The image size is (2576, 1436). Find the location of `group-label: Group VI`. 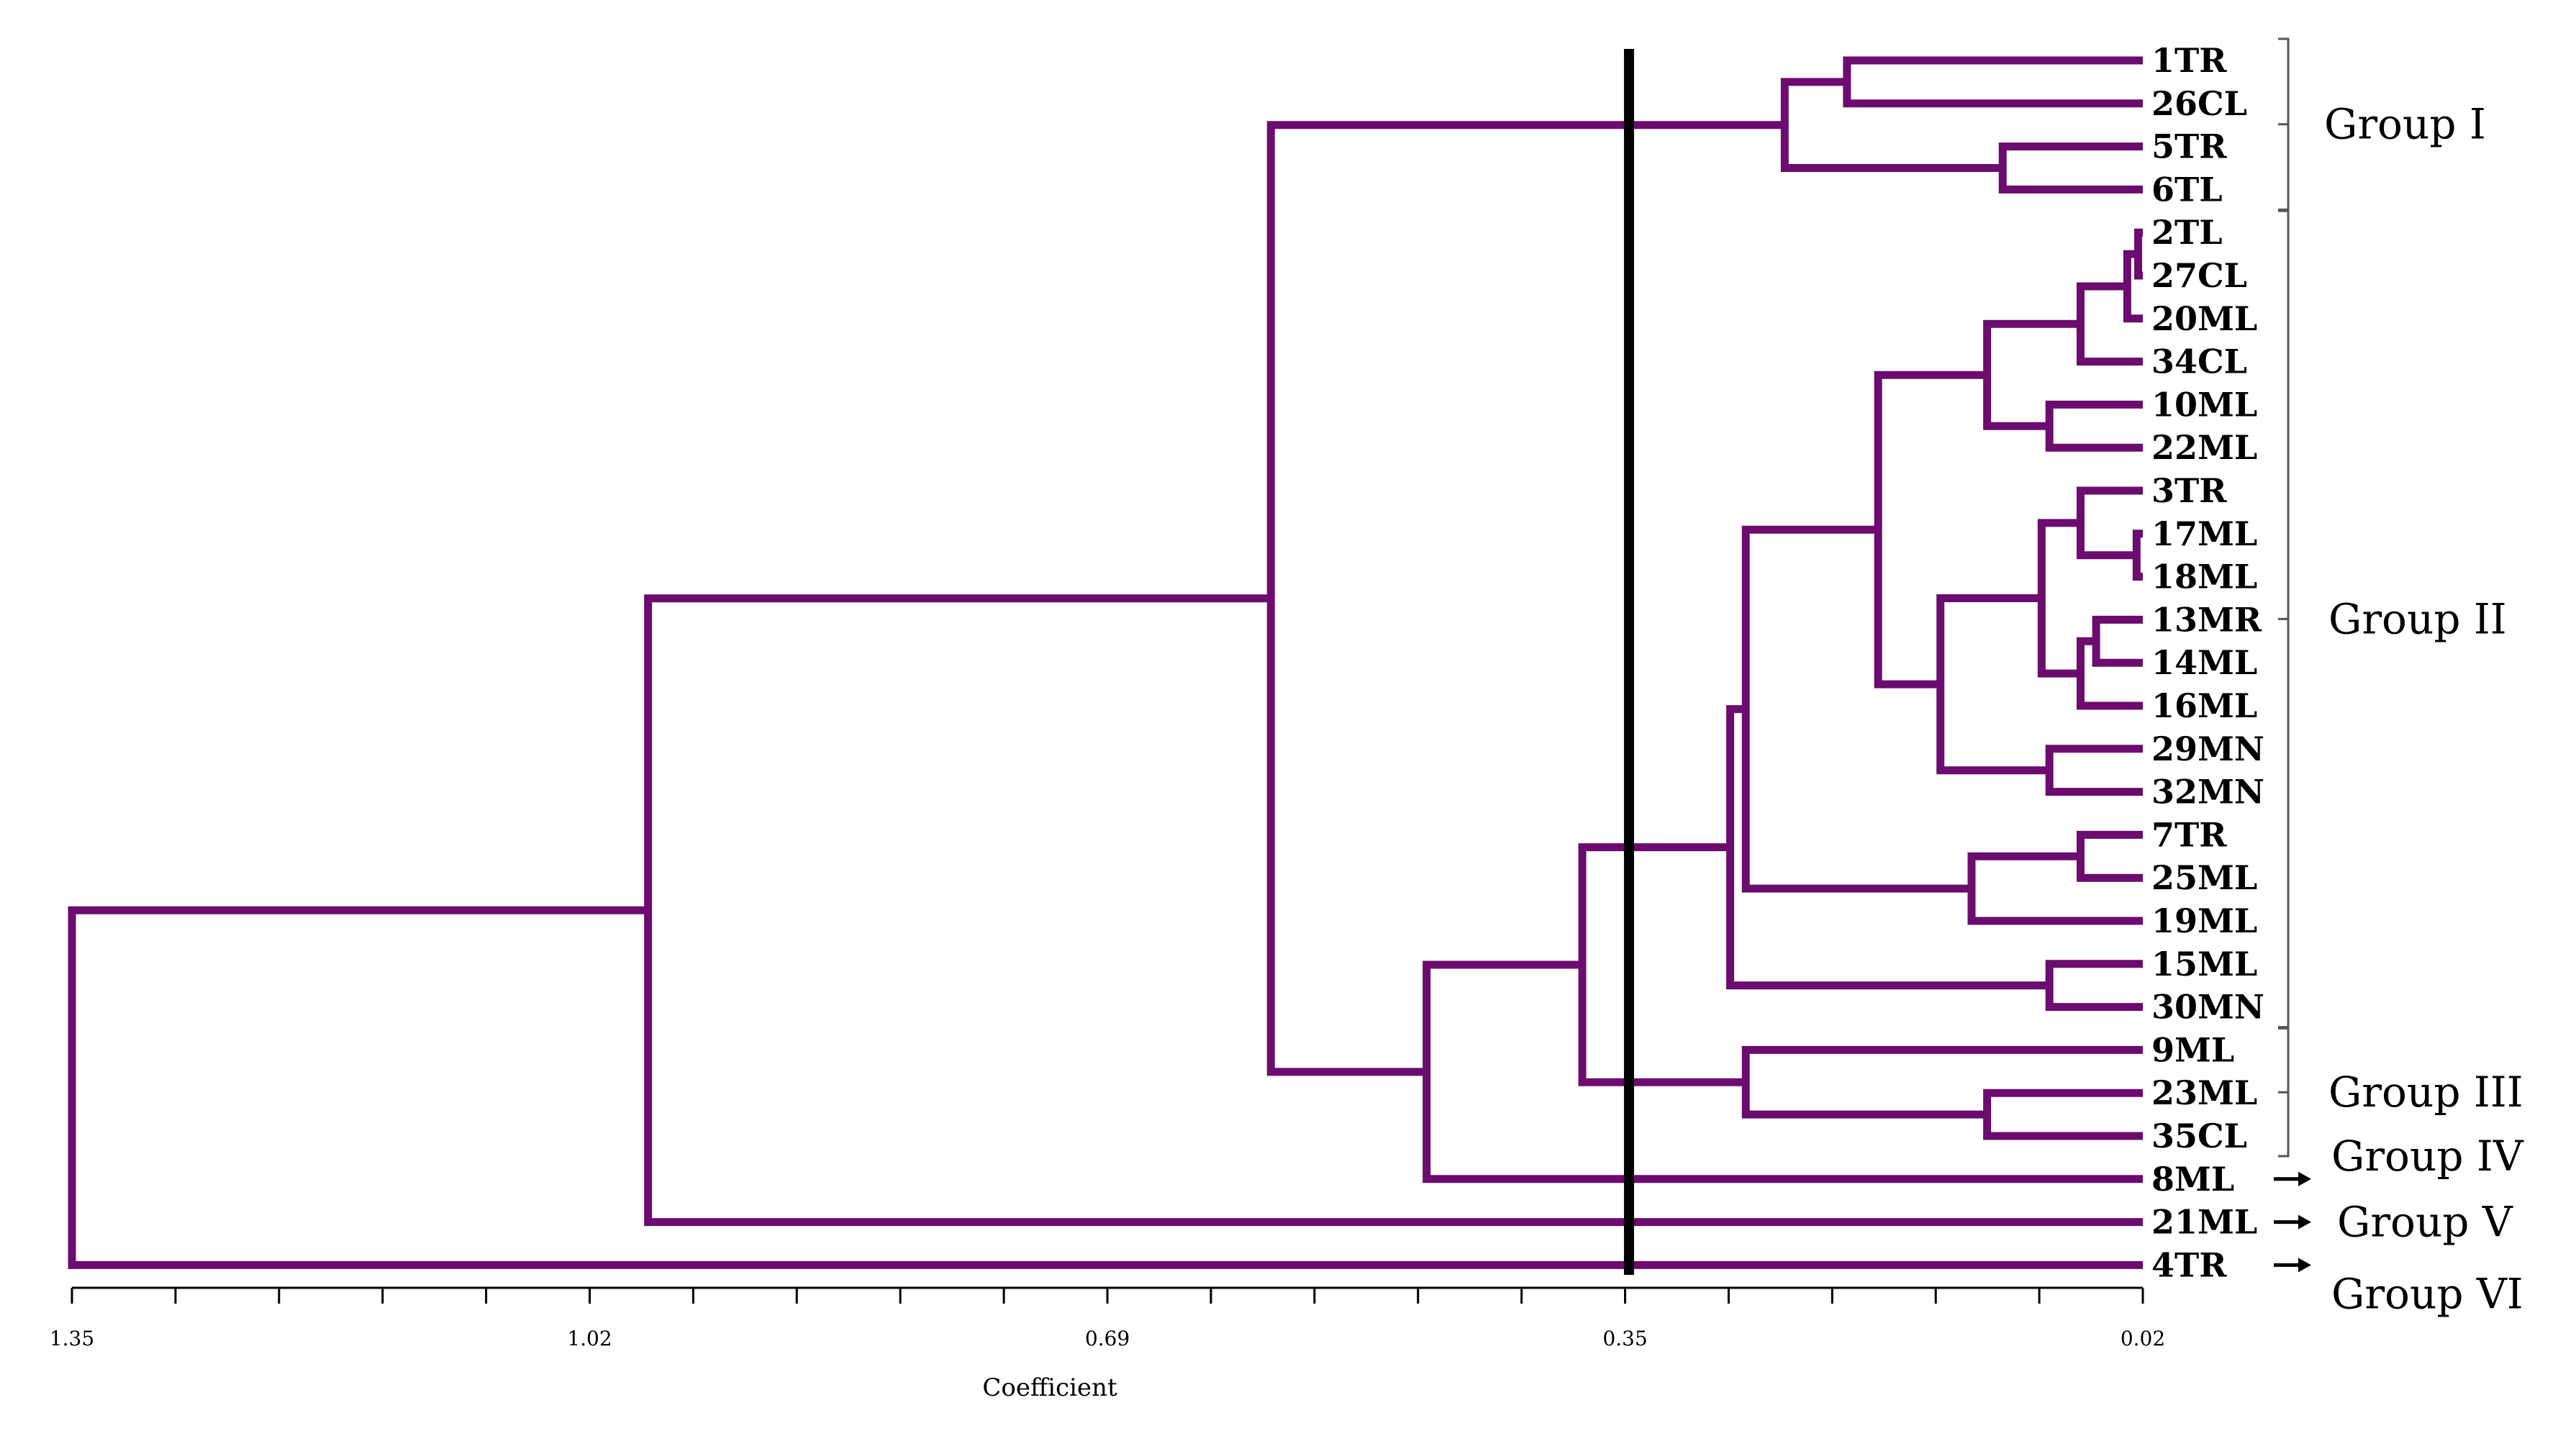

group-label: Group VI is located at coordinates (2427, 1294).